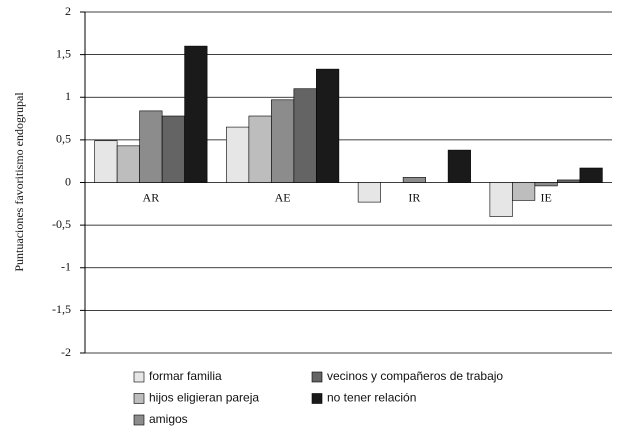 The image size is (639, 431). Describe the element at coordinates (19, 182) in the screenshot. I see `y-axis-label: Puntuaciones favoritismo endogrupal` at that location.